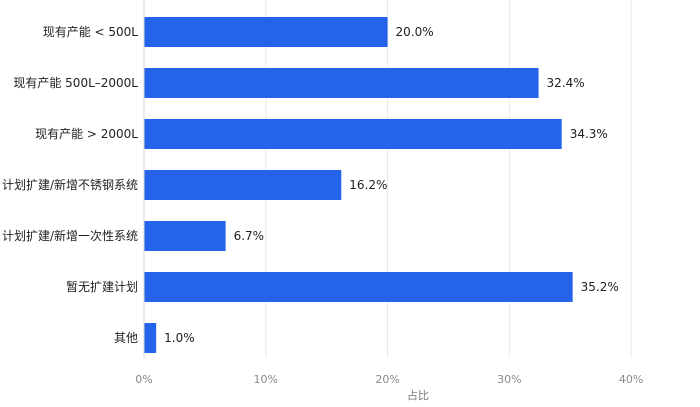  What do you see at coordinates (179, 338) in the screenshot?
I see `data-label: 1.0%` at bounding box center [179, 338].